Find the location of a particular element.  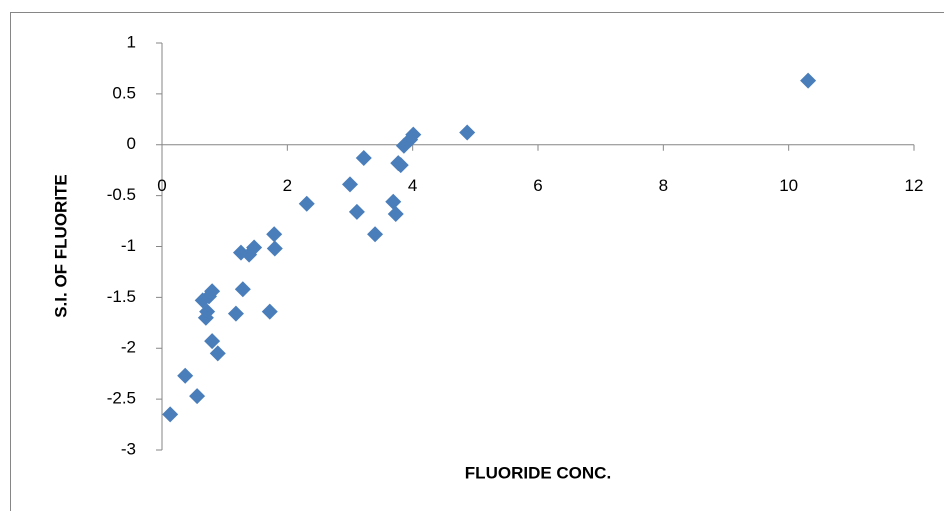

x-tick-label: 4 is located at coordinates (412, 185).